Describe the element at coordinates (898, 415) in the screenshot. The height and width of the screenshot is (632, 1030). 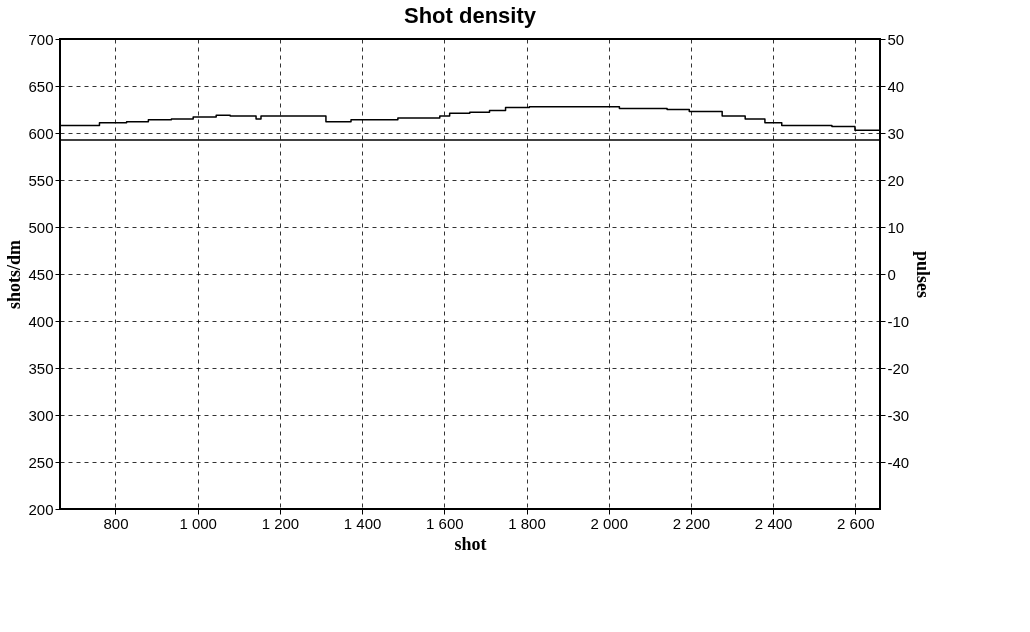
I see `y2-tick-label: -30` at that location.